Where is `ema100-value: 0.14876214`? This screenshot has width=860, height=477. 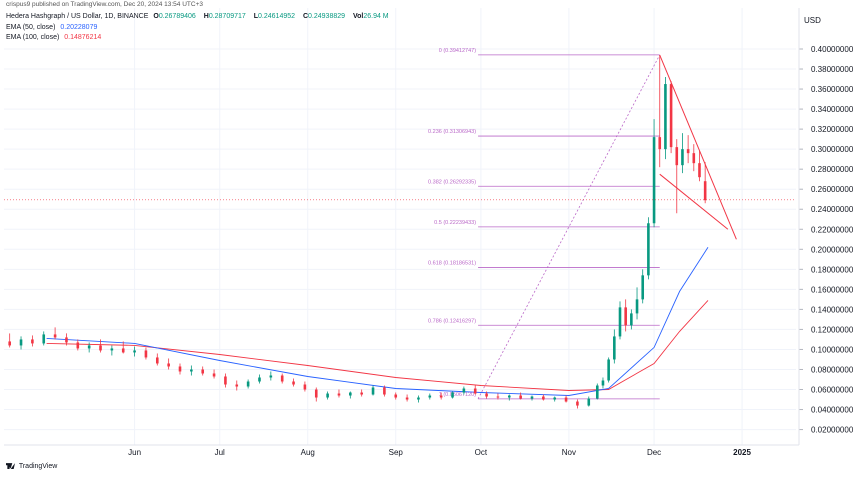
ema100-value: 0.14876214 is located at coordinates (83, 37).